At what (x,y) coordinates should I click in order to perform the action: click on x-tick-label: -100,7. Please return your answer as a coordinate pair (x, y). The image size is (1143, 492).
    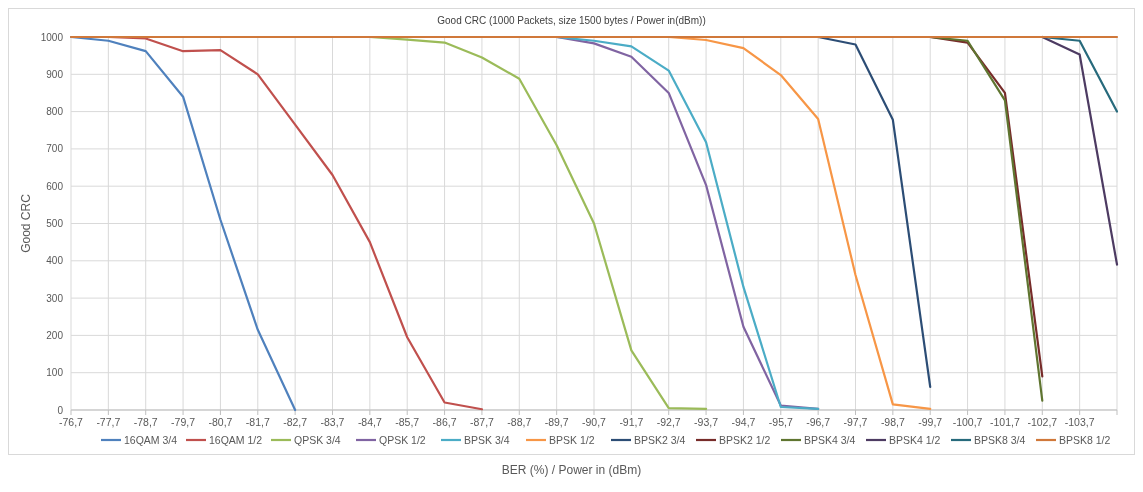
    Looking at the image, I should click on (967, 422).